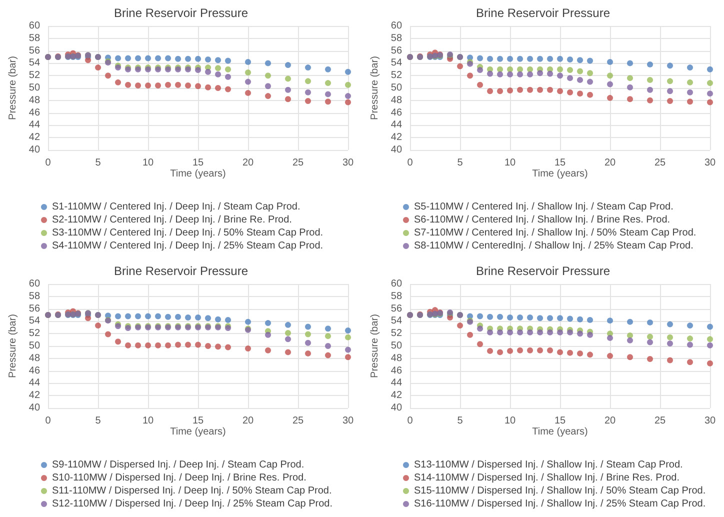 This screenshot has height=517, width=724. I want to click on legend-label: S14-110MW / Dispersed Inj. / Shallow Inj. / Brine Res. Prod., so click(547, 478).